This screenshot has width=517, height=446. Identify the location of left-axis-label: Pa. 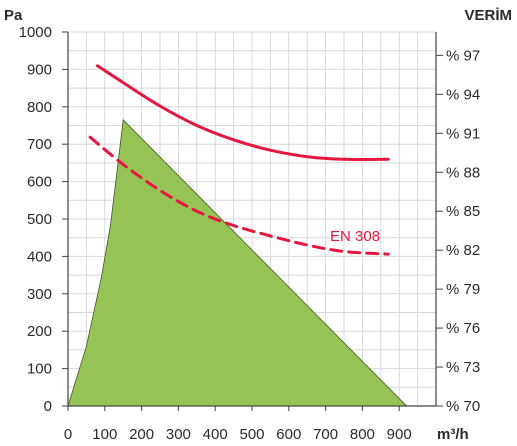
(13, 15).